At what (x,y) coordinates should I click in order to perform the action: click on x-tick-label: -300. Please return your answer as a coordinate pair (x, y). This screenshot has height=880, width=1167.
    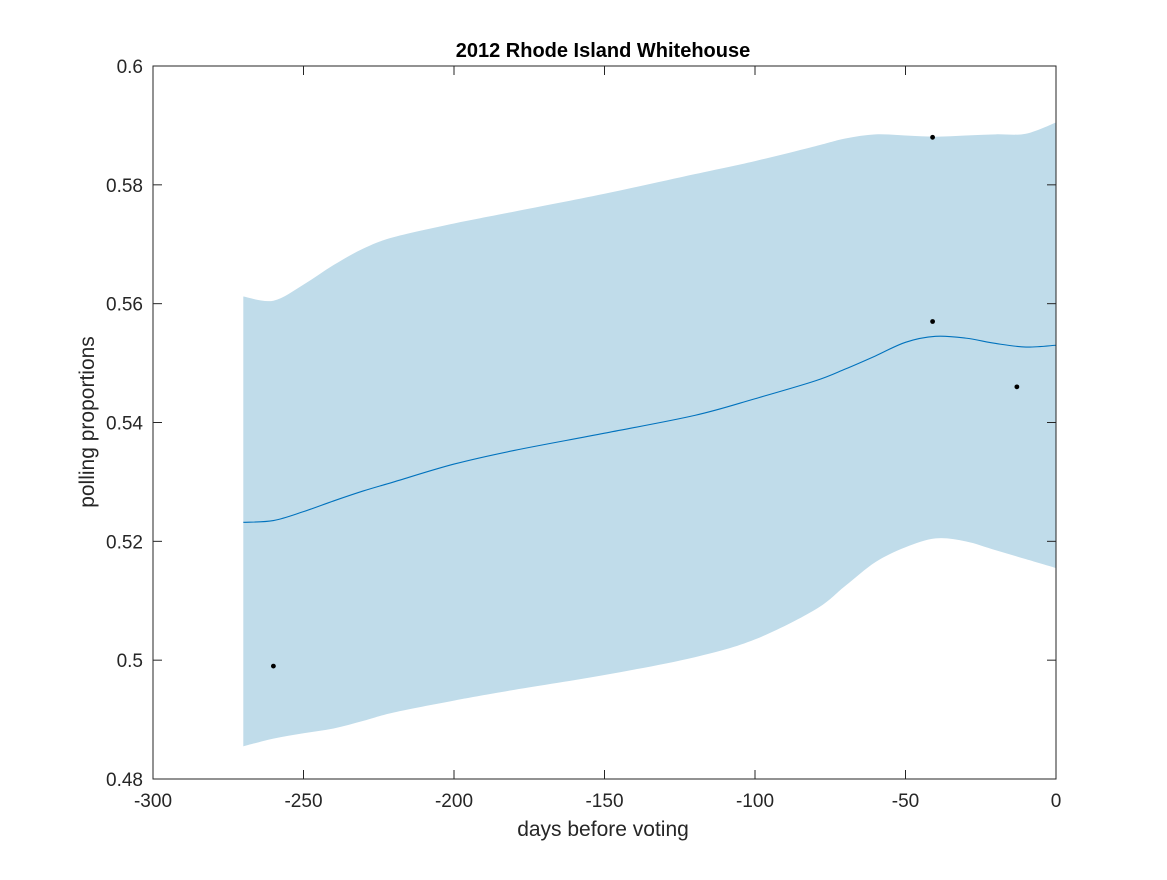
    Looking at the image, I should click on (153, 801).